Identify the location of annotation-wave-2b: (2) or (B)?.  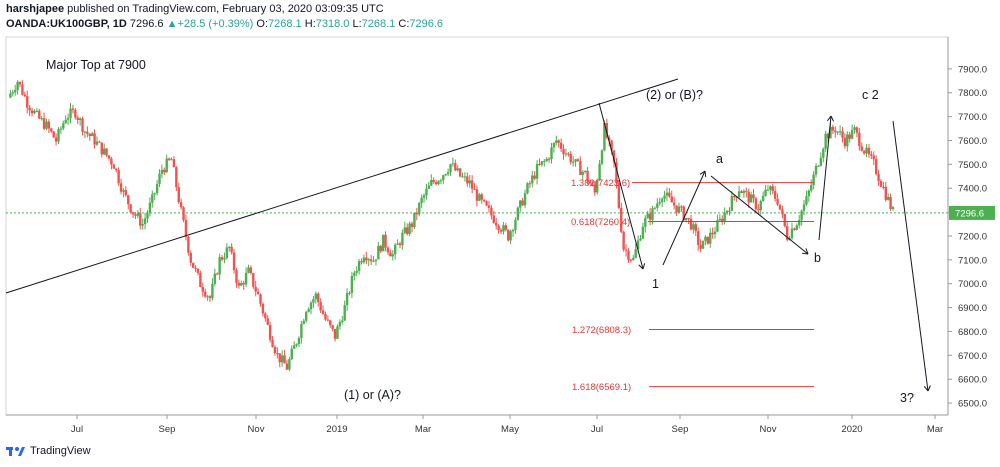
(674, 95).